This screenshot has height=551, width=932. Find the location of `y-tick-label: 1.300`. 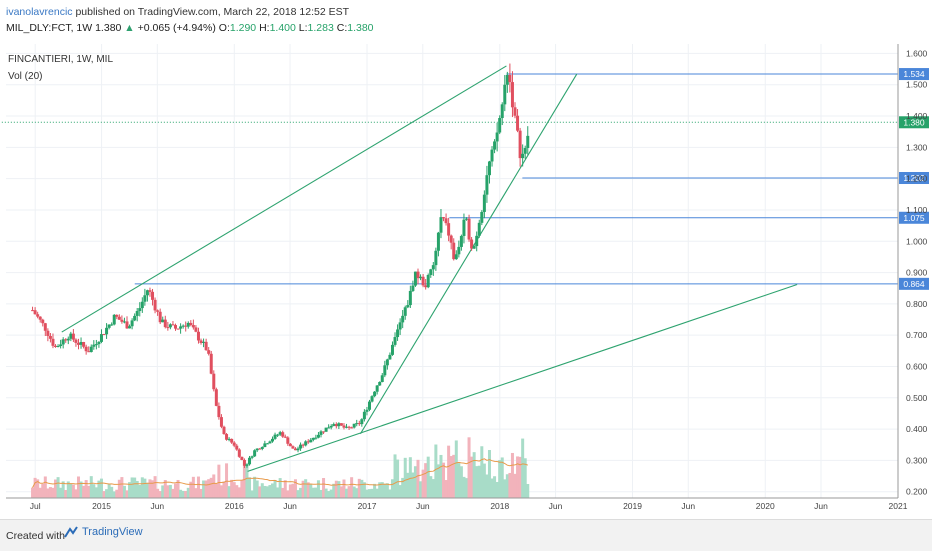

y-tick-label: 1.300 is located at coordinates (917, 147).